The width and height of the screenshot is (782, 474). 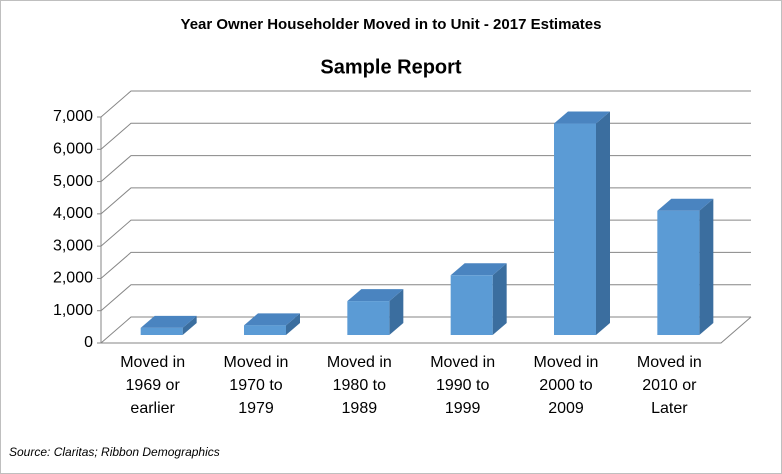 What do you see at coordinates (256, 385) in the screenshot?
I see `x-tick-label: Moved in 1970 to 1979` at bounding box center [256, 385].